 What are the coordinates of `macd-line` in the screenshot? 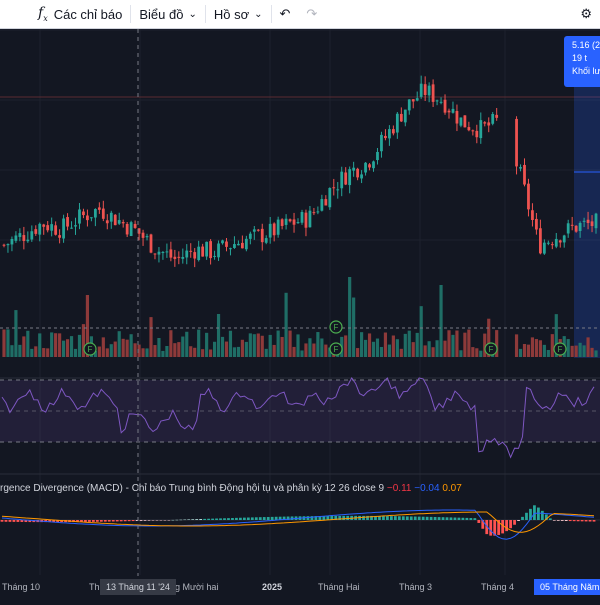 It's located at (298, 524).